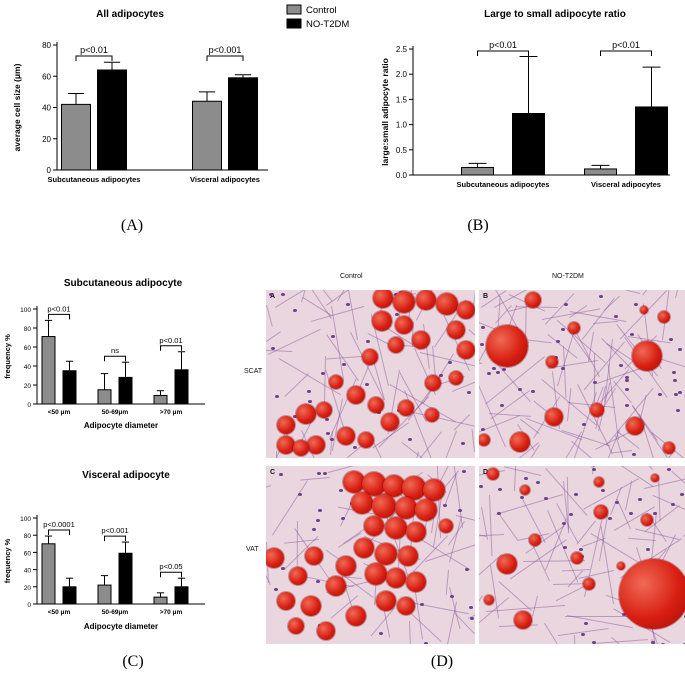 The image size is (685, 674). What do you see at coordinates (17, 107) in the screenshot?
I see `y-axis-label: average cell size (μm)` at bounding box center [17, 107].